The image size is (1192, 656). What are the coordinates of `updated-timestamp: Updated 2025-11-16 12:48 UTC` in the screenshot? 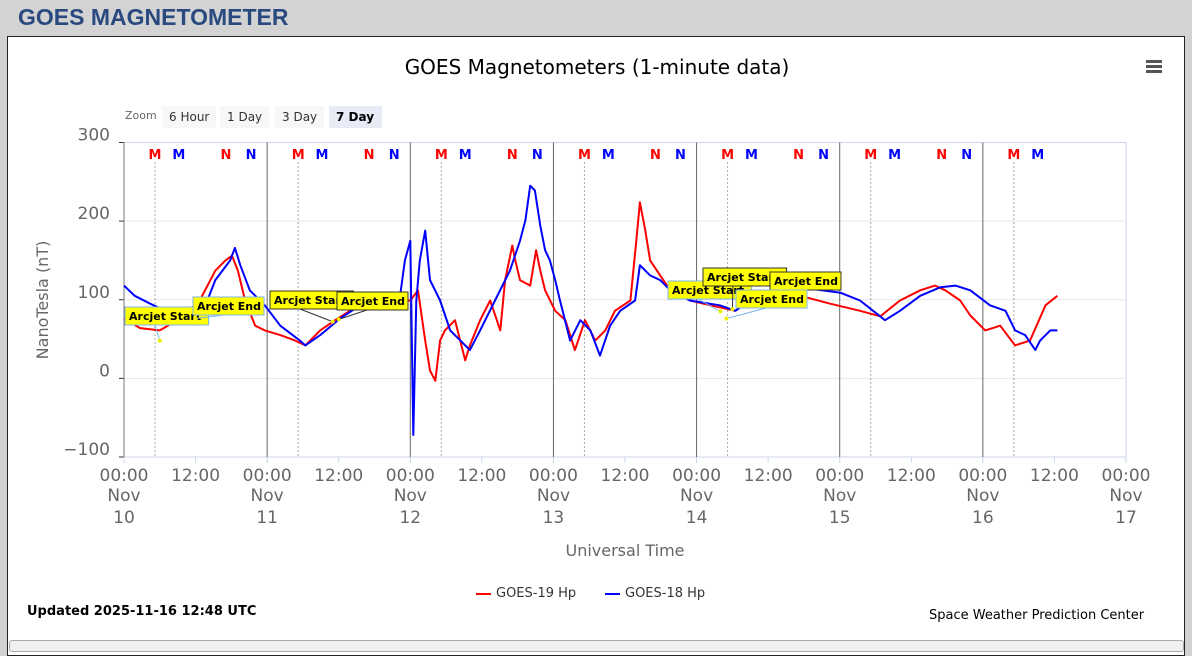 It's located at (142, 611).